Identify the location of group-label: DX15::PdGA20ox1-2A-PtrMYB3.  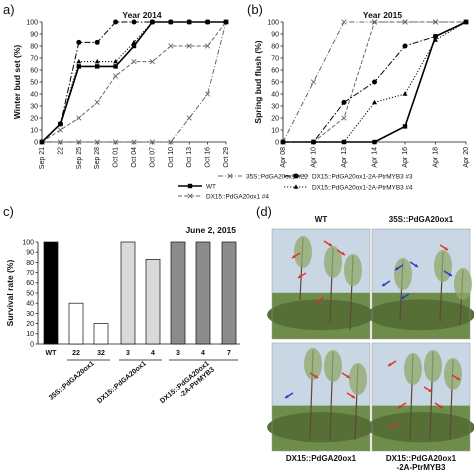
(187, 385).